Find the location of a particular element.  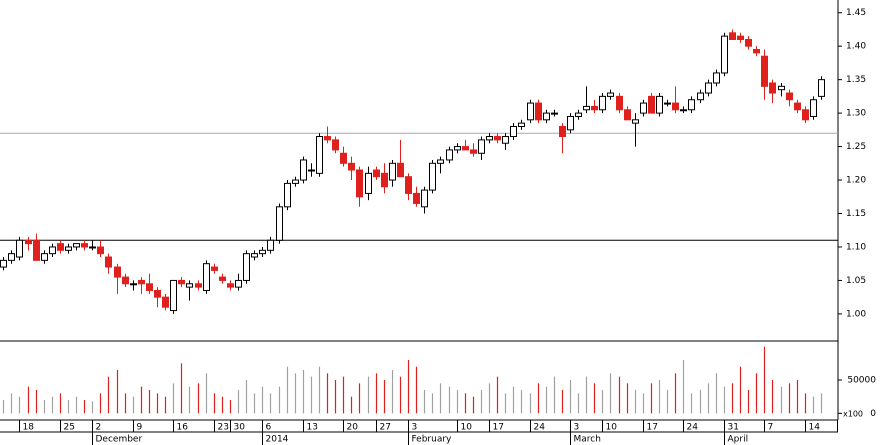

month-label: February is located at coordinates (432, 440).